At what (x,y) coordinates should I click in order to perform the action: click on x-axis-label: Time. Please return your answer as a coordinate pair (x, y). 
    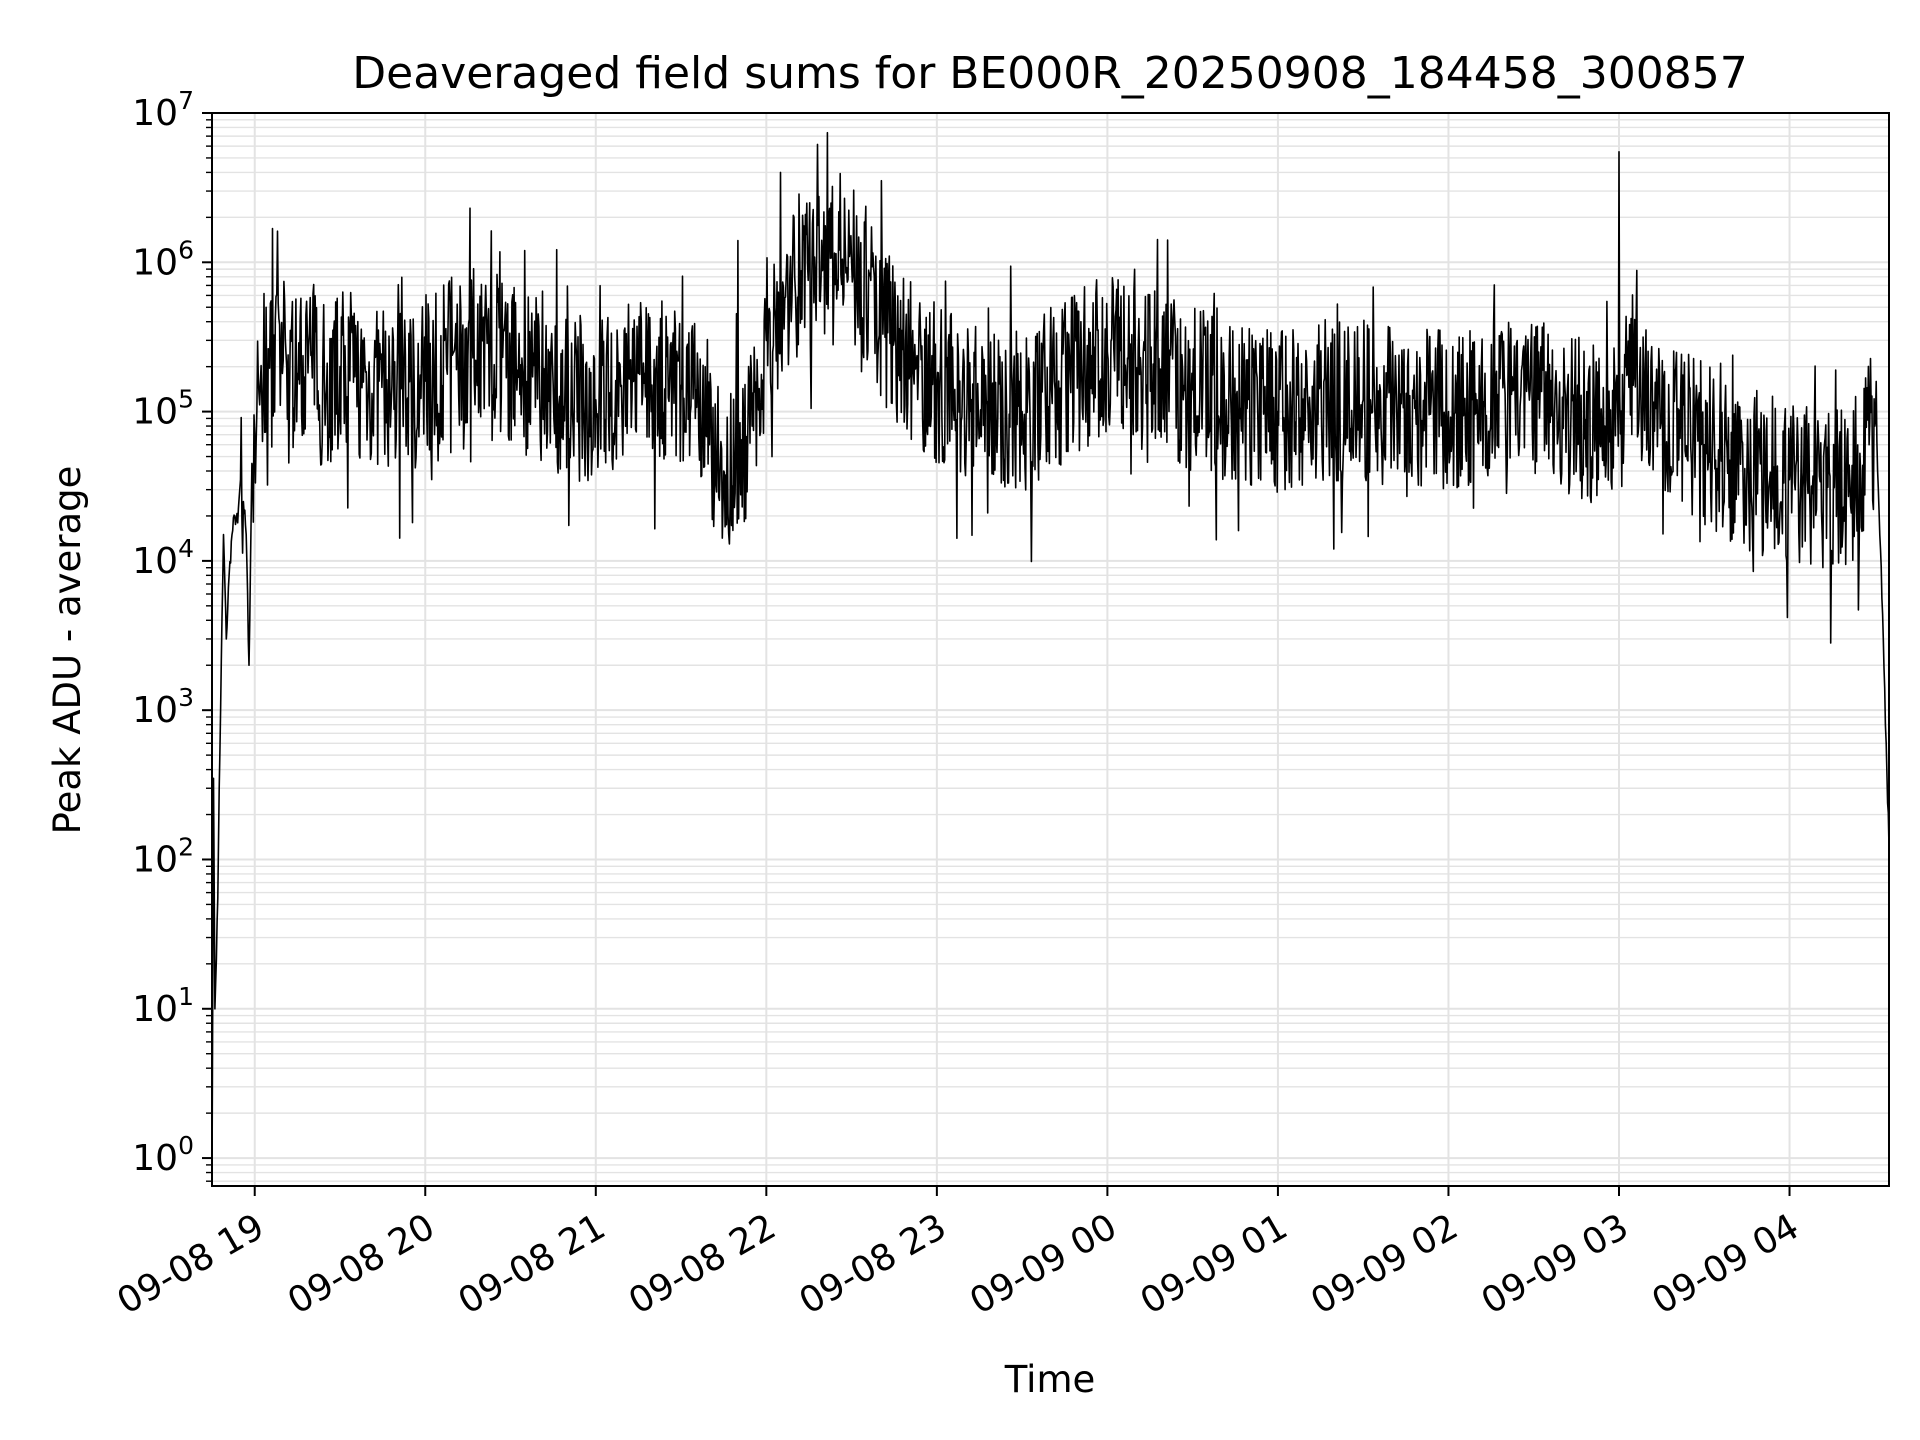
    Looking at the image, I should click on (1050, 1379).